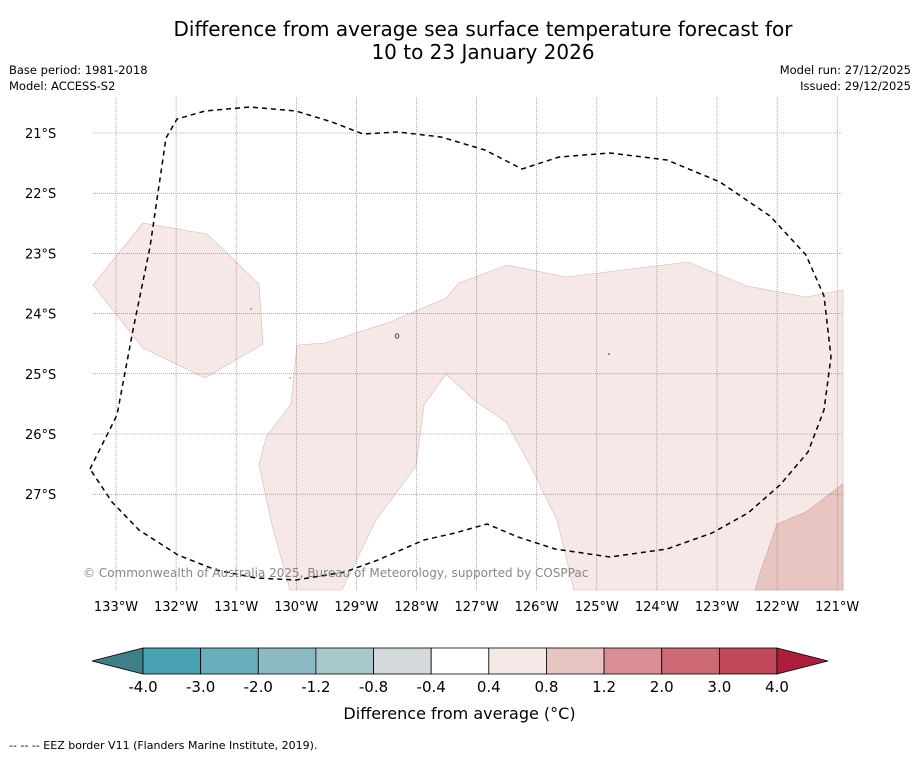 This screenshot has height=758, width=919. Describe the element at coordinates (40, 435) in the screenshot. I see `latitude-label: 26°S` at that location.